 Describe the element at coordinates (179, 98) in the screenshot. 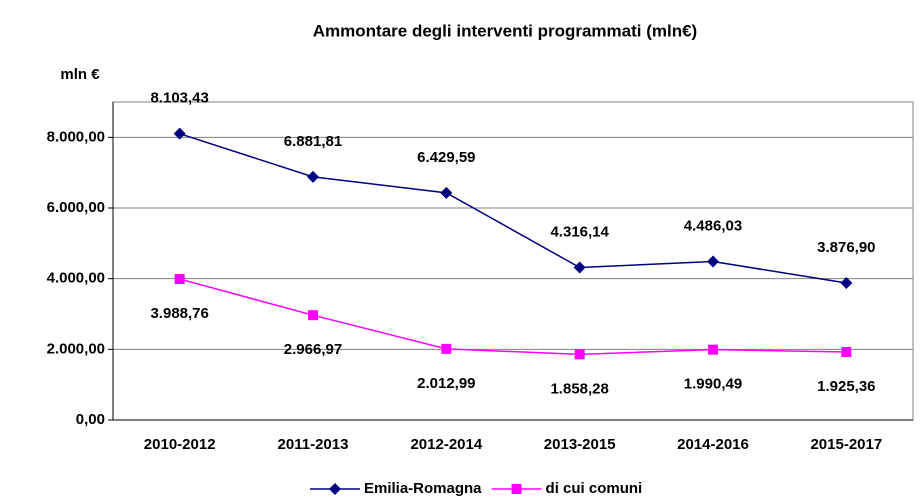

I see `data-label: 8.103,43` at that location.